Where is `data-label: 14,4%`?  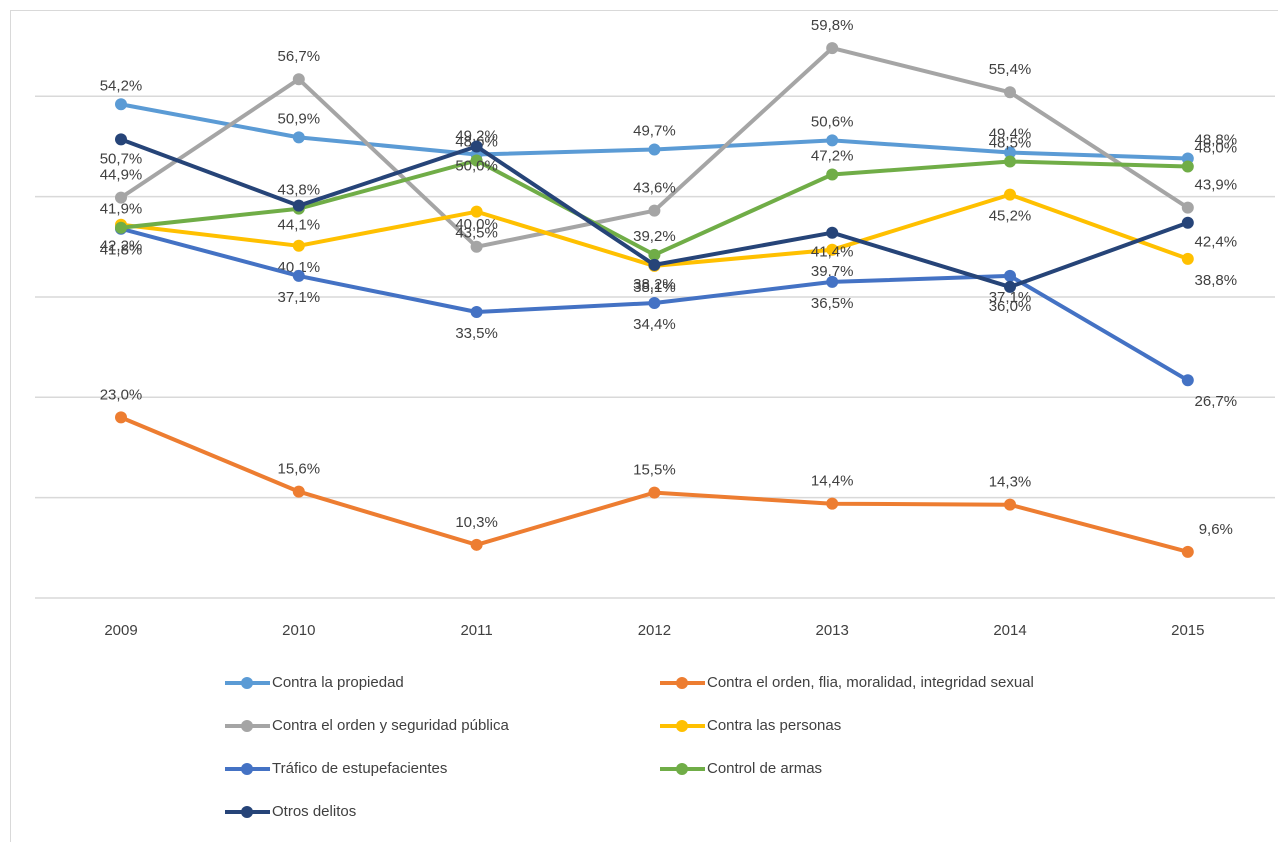
data-label: 14,4% is located at coordinates (832, 481).